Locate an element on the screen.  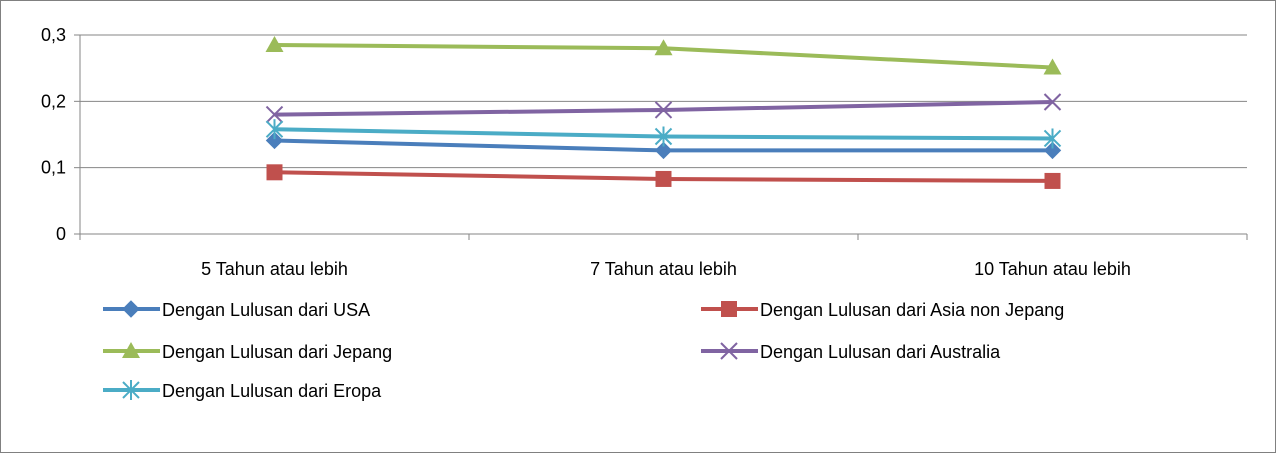
x-tick-label: 10 Tahun atau lebih is located at coordinates (1052, 269).